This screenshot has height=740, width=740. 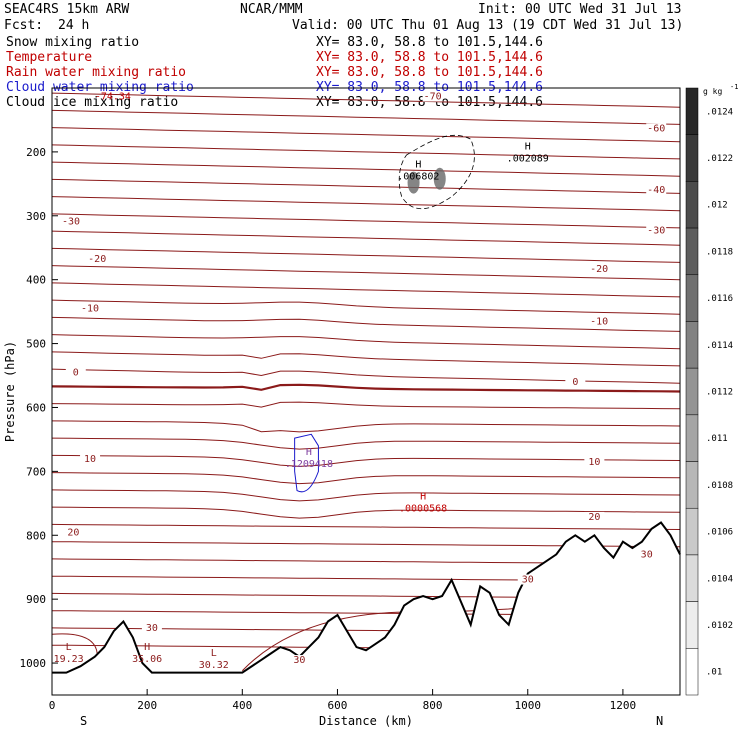 What do you see at coordinates (10, 391) in the screenshot?
I see `y-axis-label: Pressure (hPa)` at bounding box center [10, 391].